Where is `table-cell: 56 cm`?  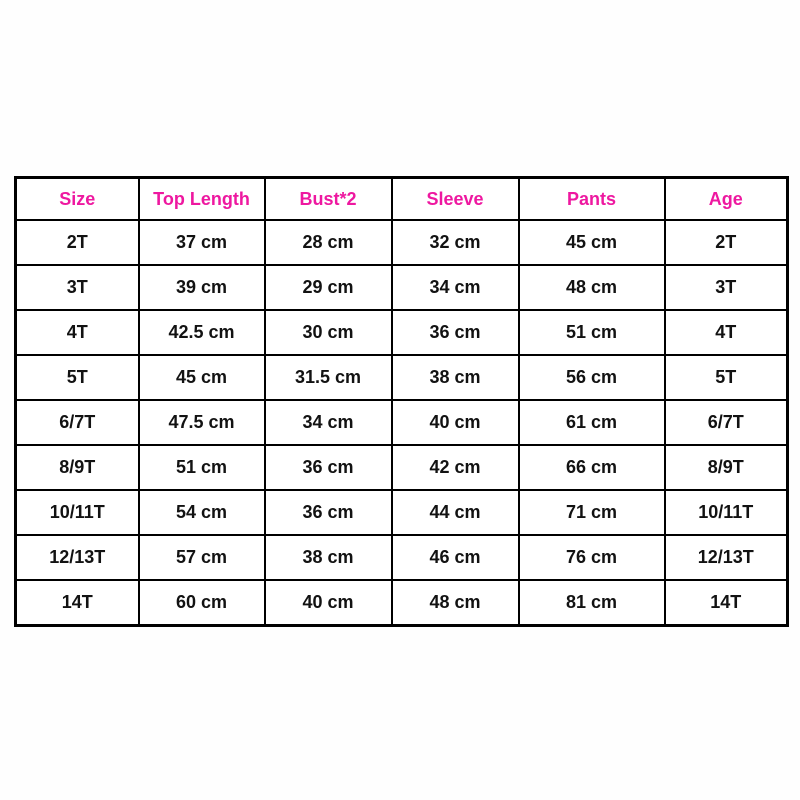
table-cell: 56 cm is located at coordinates (591, 377).